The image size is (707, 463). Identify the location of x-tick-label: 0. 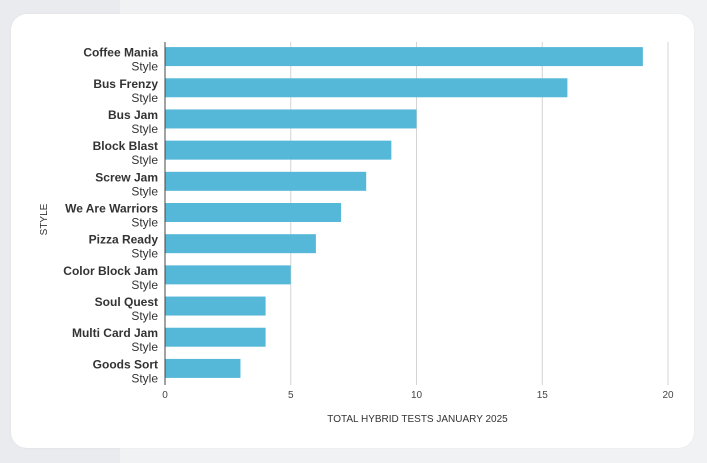
(165, 395).